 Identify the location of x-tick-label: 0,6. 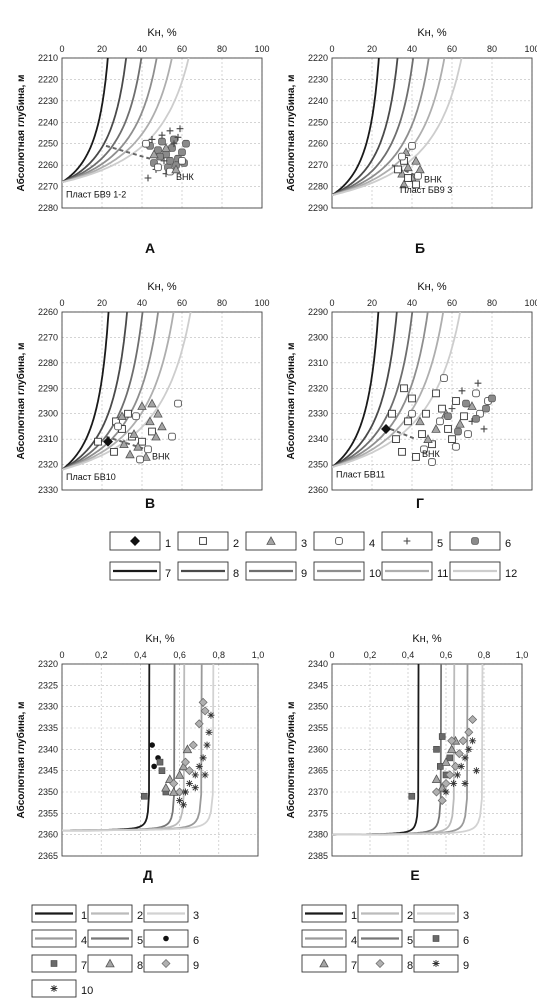
(179, 655).